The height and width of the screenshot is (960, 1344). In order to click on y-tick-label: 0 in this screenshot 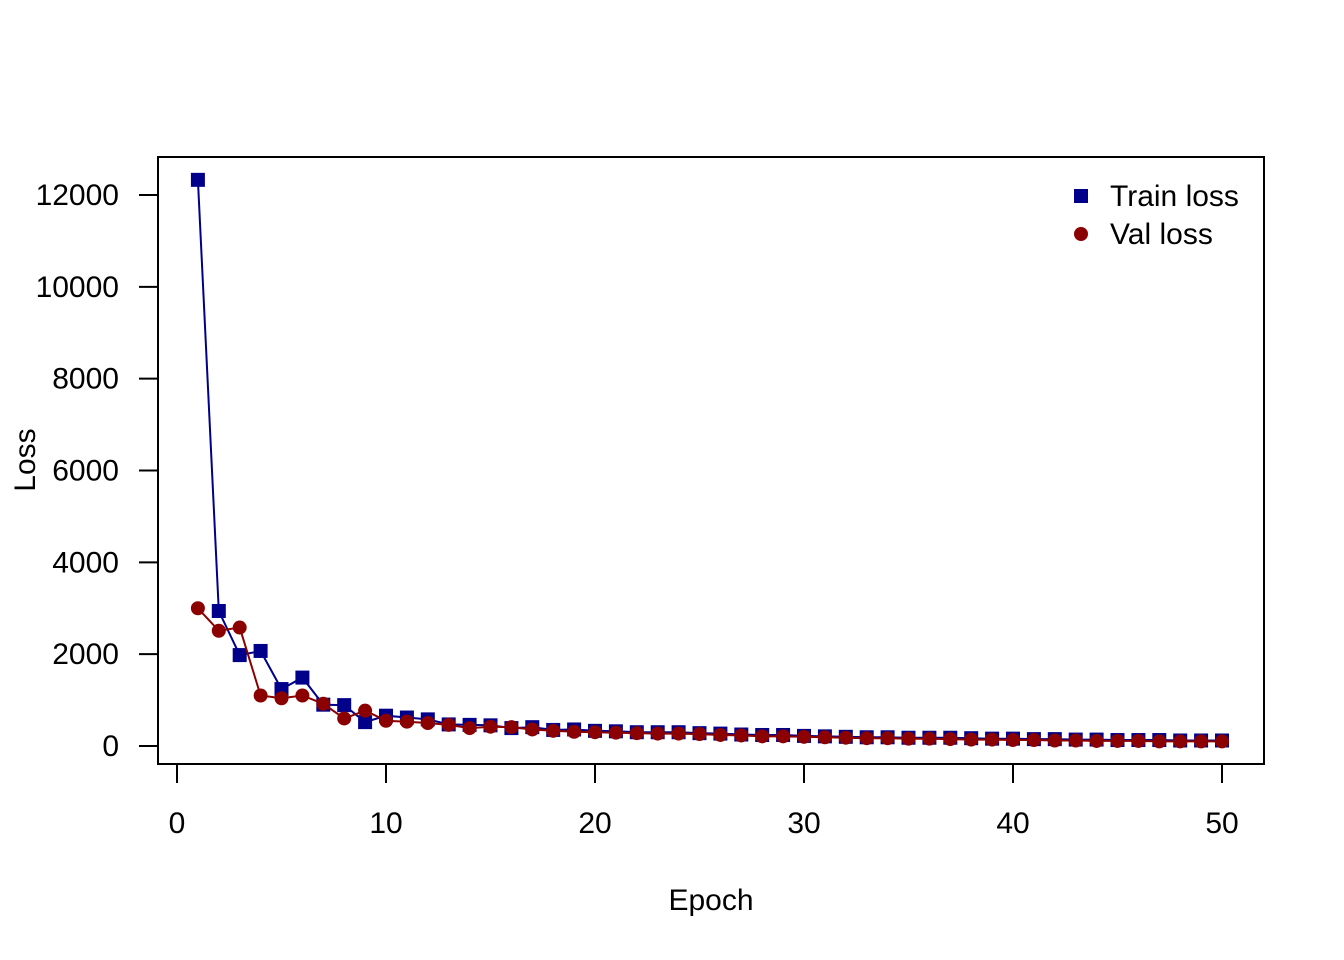, I will do `click(110, 746)`.